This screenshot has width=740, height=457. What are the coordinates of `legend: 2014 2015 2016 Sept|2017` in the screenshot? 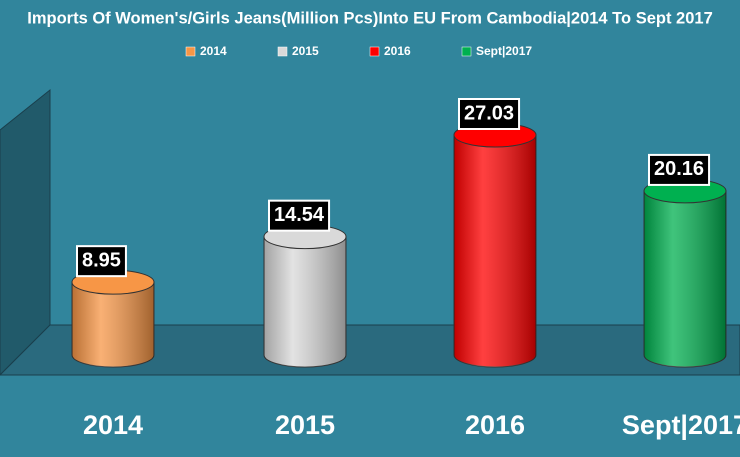 It's located at (358, 51).